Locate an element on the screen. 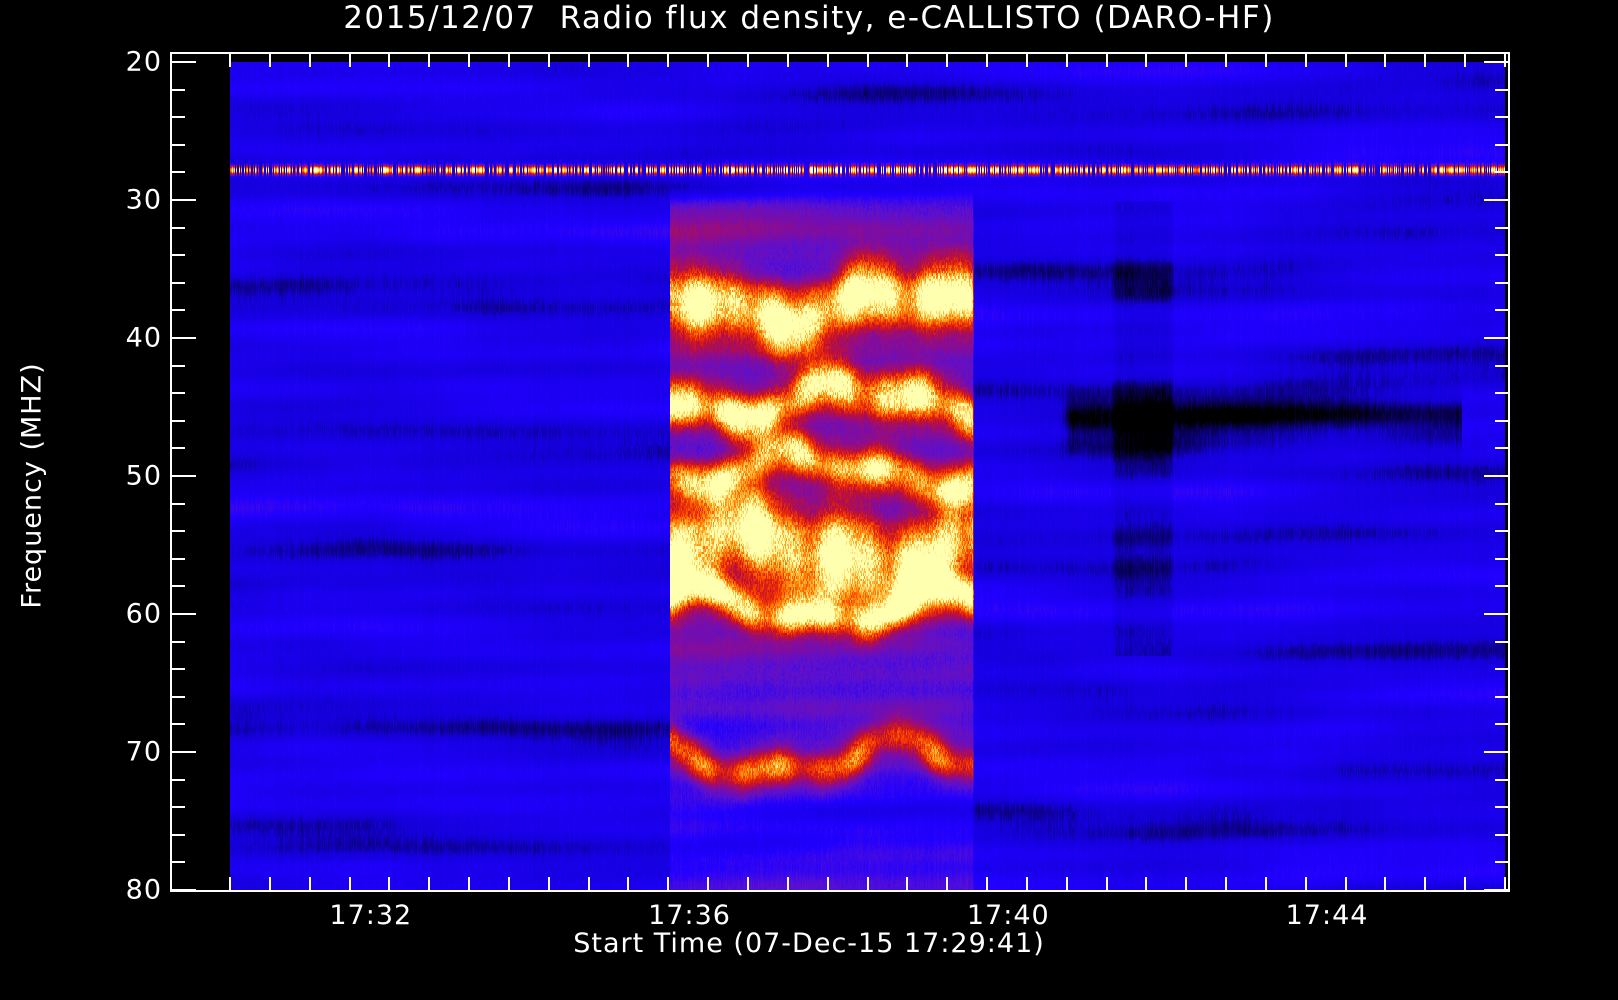 The height and width of the screenshot is (1000, 1618). y-tick-label-50: 50 is located at coordinates (143, 476).